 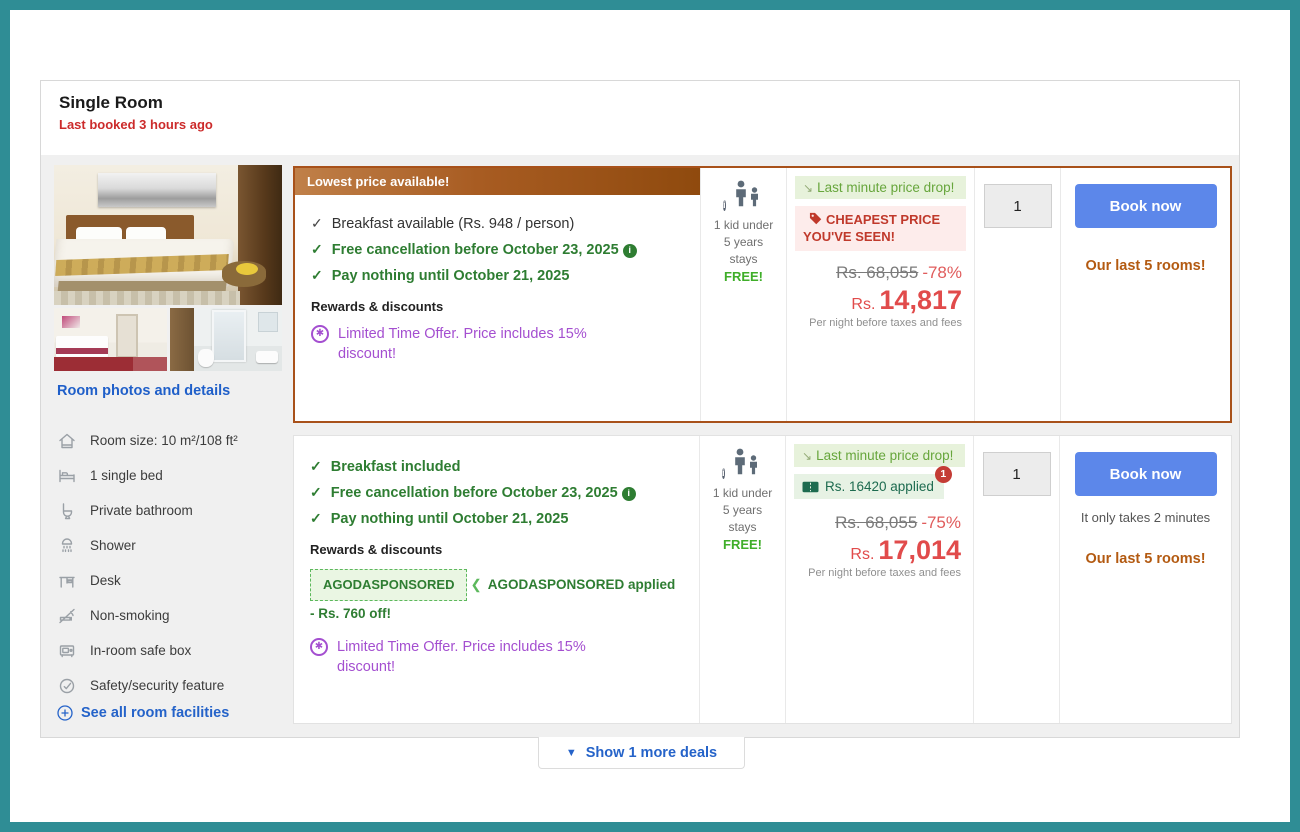 I want to click on facility-private-bathroom: Private bathroom, so click(x=172, y=510).